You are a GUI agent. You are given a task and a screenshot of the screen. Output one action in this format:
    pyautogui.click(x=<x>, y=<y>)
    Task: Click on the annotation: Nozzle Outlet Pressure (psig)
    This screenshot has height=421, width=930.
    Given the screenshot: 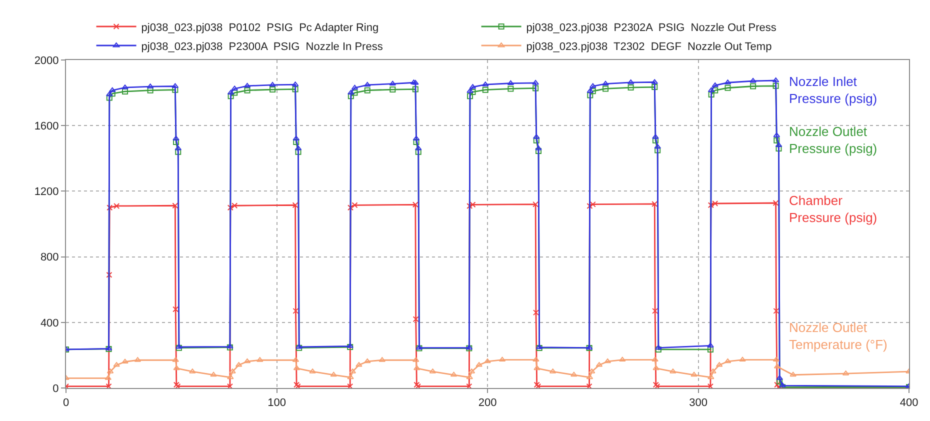 What is the action you would take?
    pyautogui.click(x=833, y=140)
    